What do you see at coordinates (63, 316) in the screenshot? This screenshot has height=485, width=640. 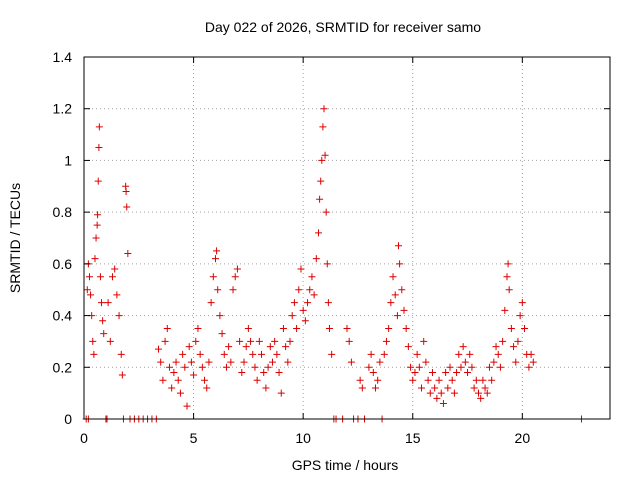 I see `y-tick-label: 0.4` at bounding box center [63, 316].